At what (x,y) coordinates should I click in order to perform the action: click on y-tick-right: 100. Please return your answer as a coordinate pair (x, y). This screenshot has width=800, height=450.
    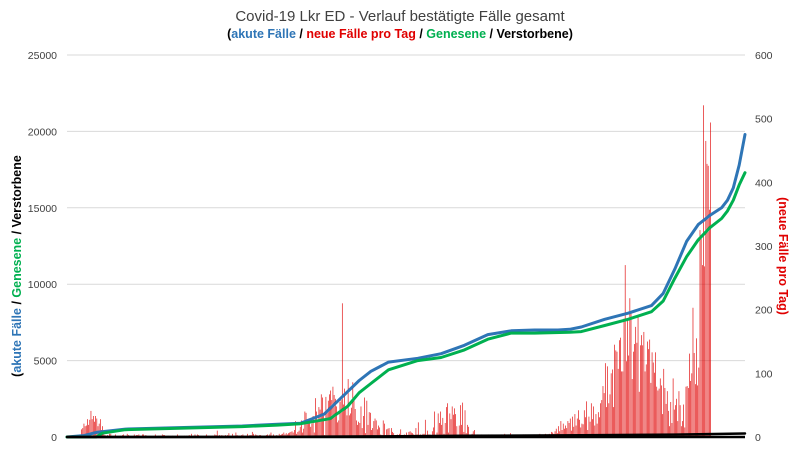
    Looking at the image, I should click on (764, 374).